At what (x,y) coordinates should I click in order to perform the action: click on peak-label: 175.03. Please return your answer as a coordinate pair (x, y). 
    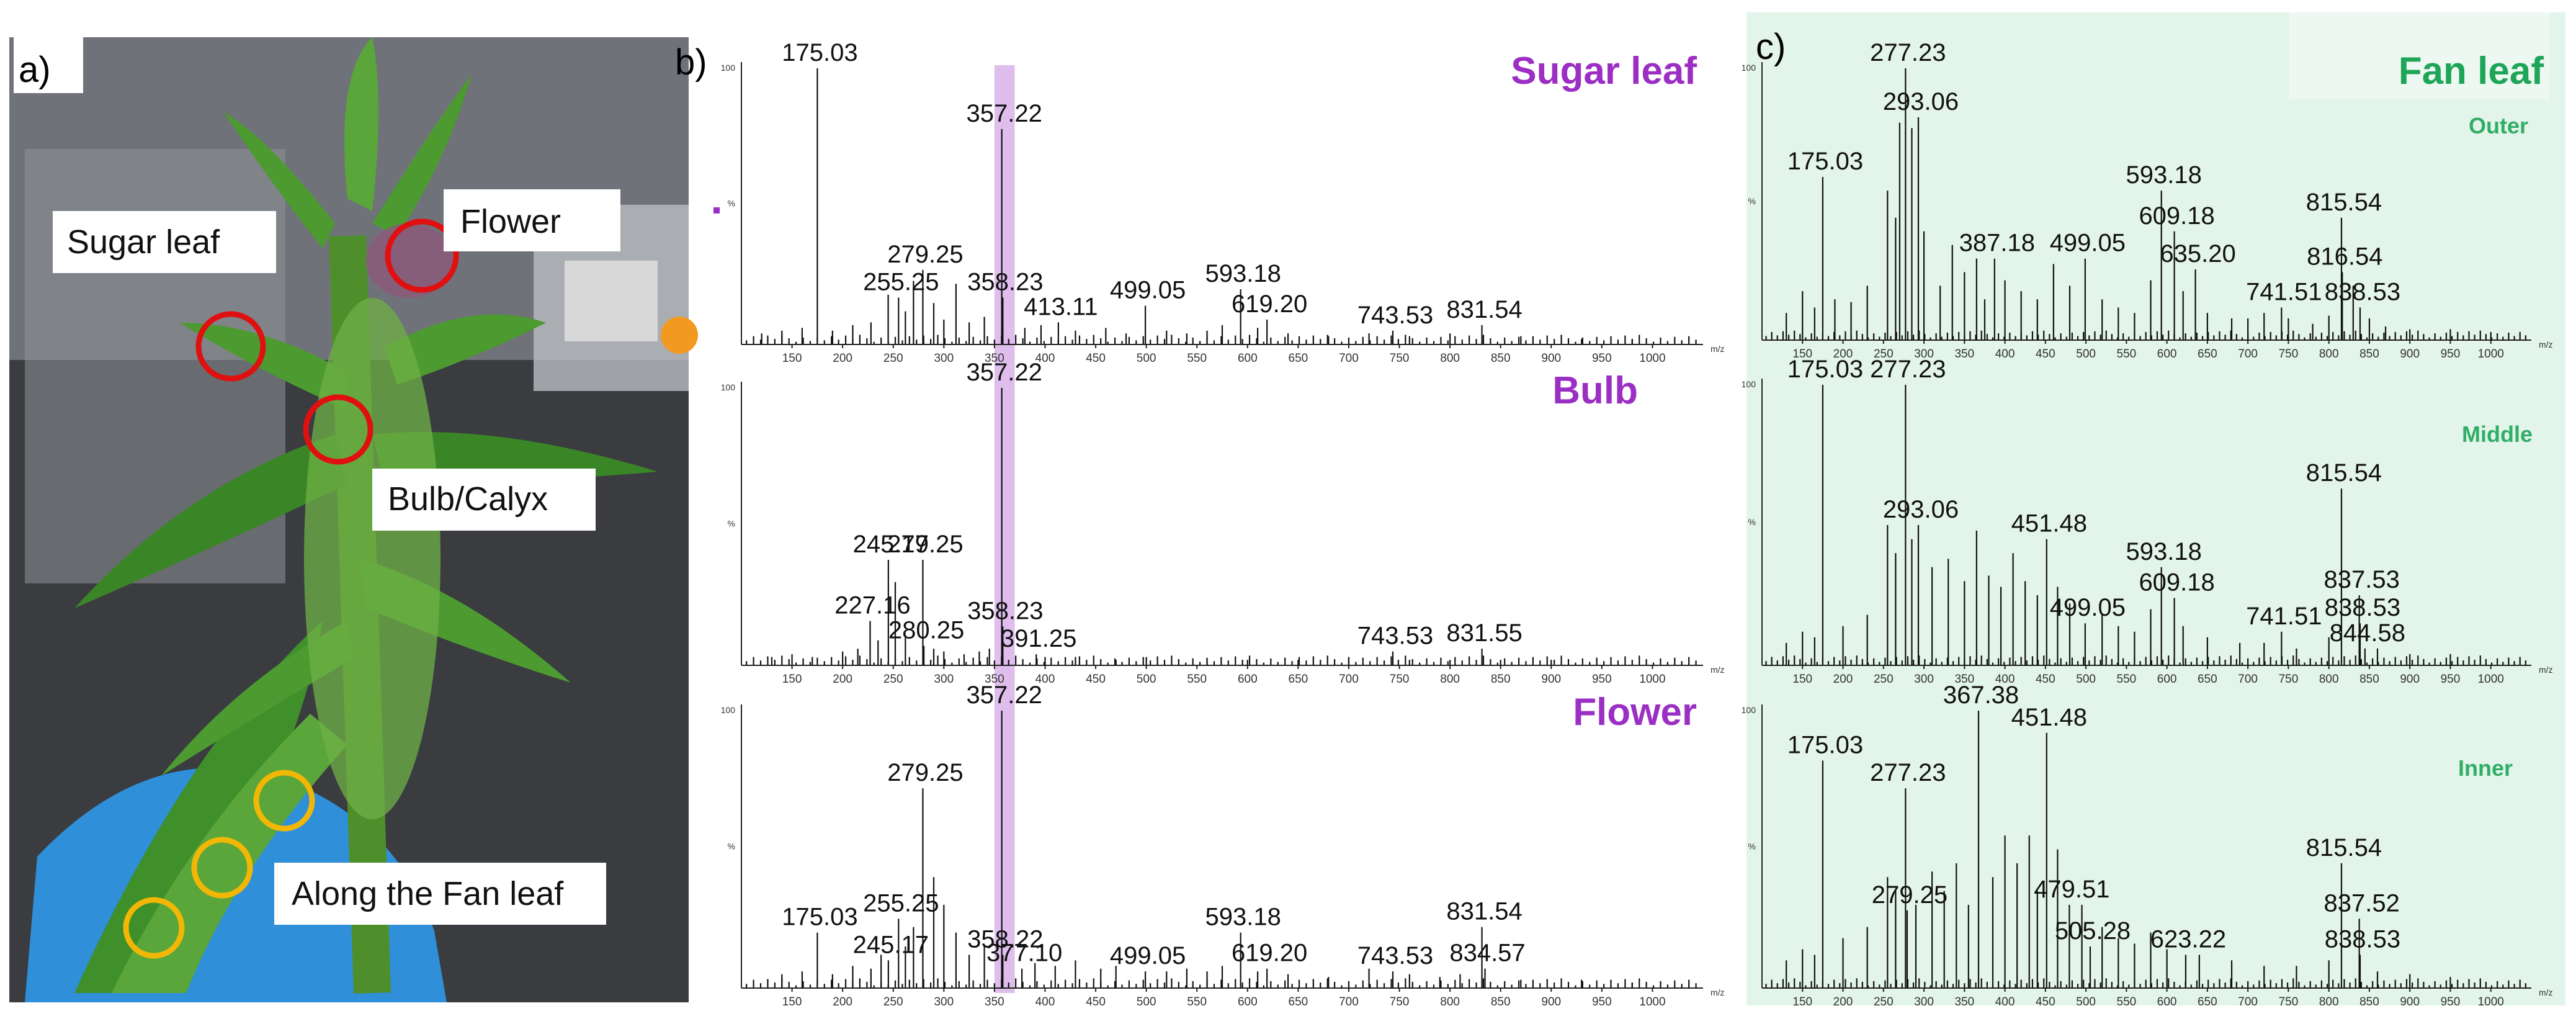
    Looking at the image, I should click on (1825, 744).